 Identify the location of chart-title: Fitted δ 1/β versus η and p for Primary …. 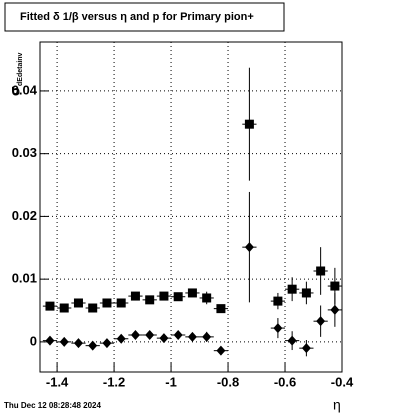
(137, 17).